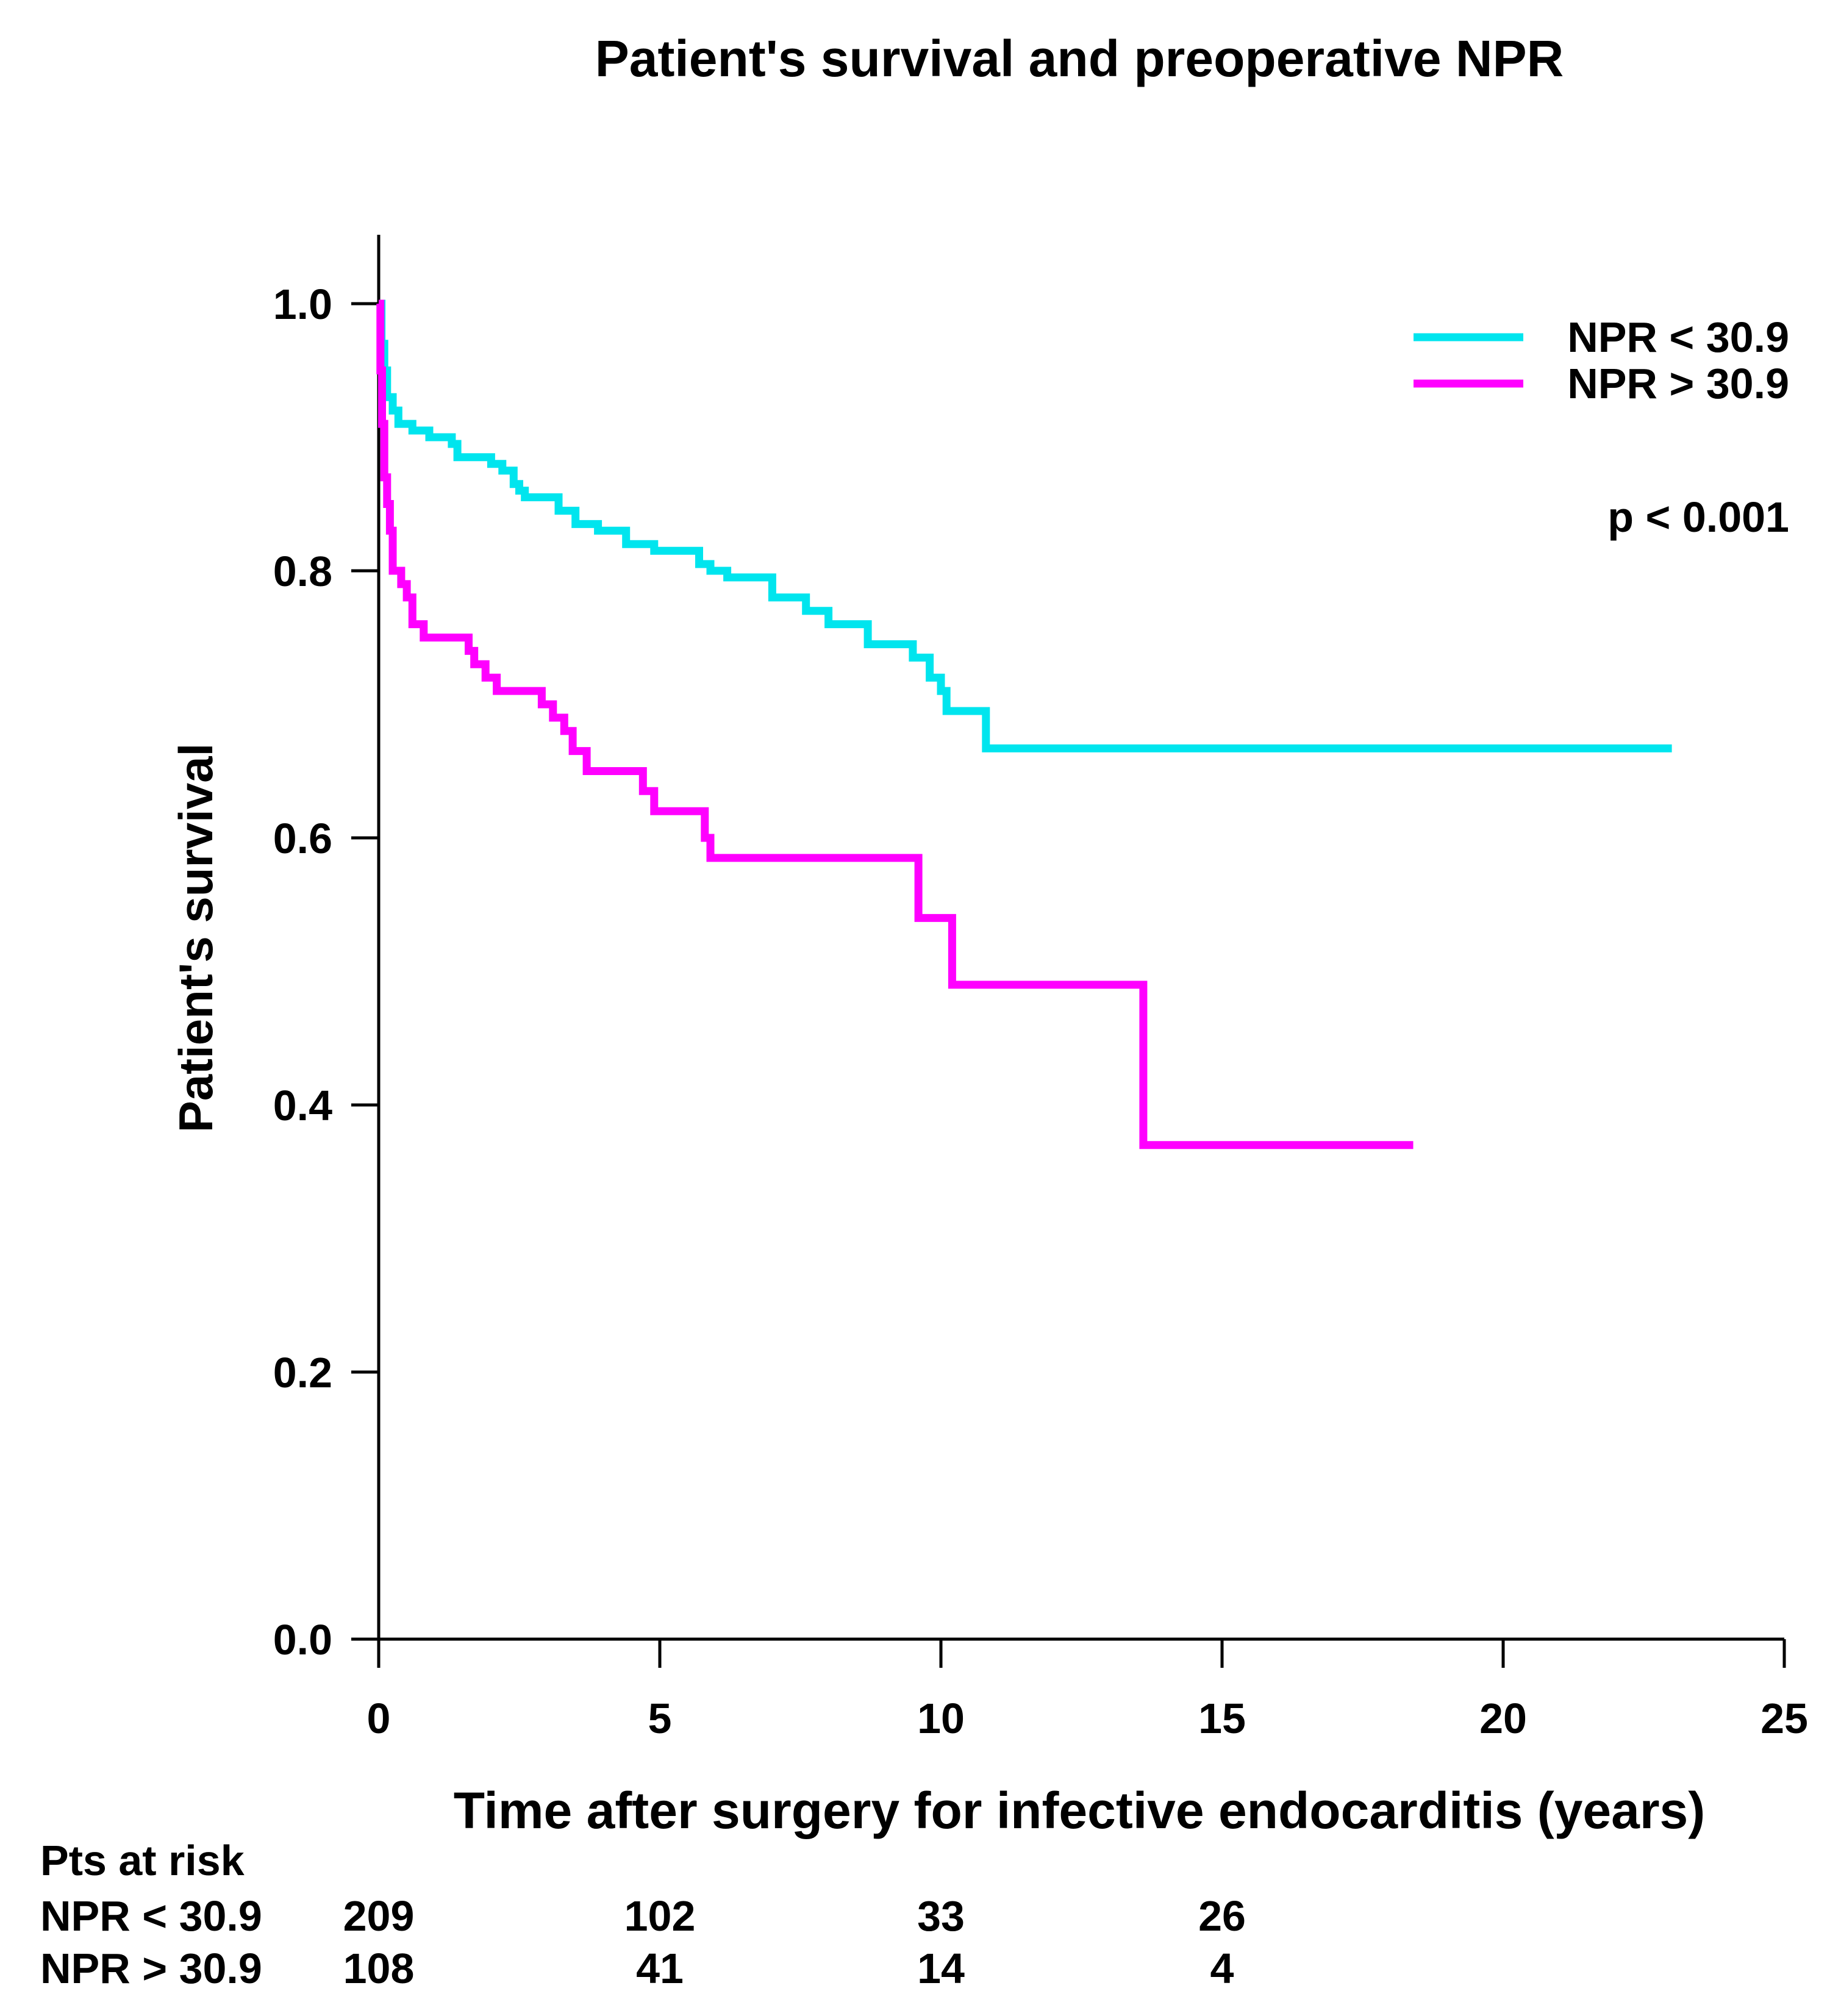 Image resolution: width=1841 pixels, height=2016 pixels. What do you see at coordinates (302, 571) in the screenshot?
I see `y-tick-label: 0.8` at bounding box center [302, 571].